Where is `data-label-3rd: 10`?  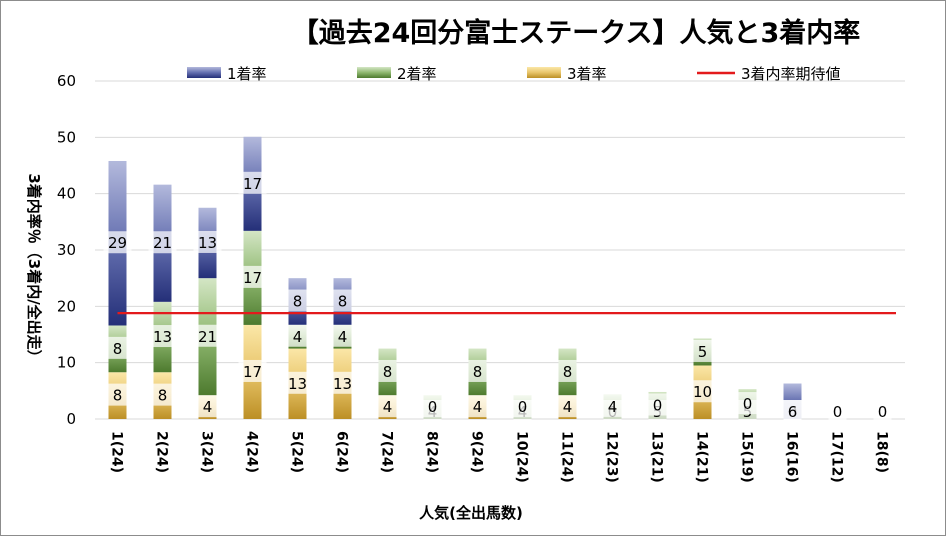
data-label-3rd: 10 is located at coordinates (702, 392).